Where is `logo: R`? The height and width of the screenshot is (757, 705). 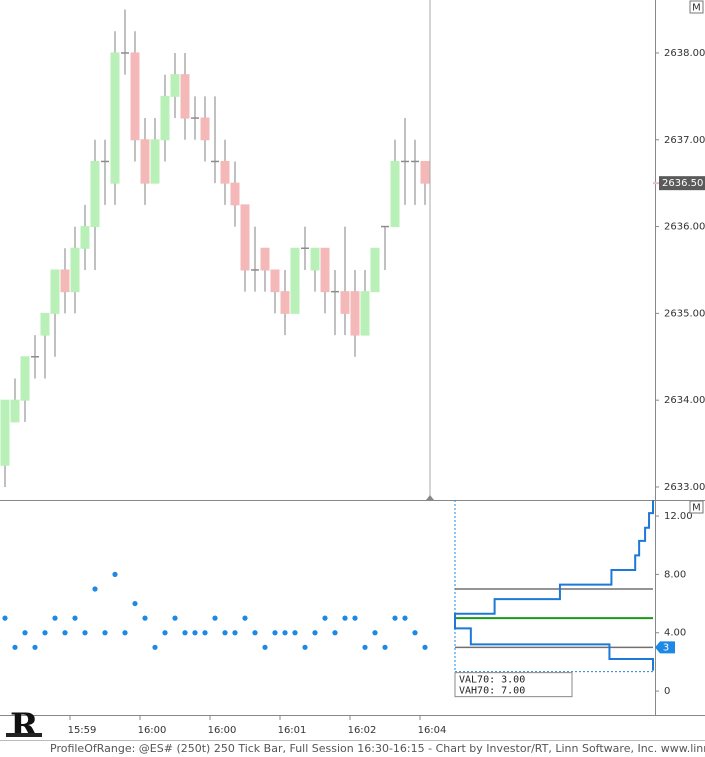
logo: R is located at coordinates (24, 726).